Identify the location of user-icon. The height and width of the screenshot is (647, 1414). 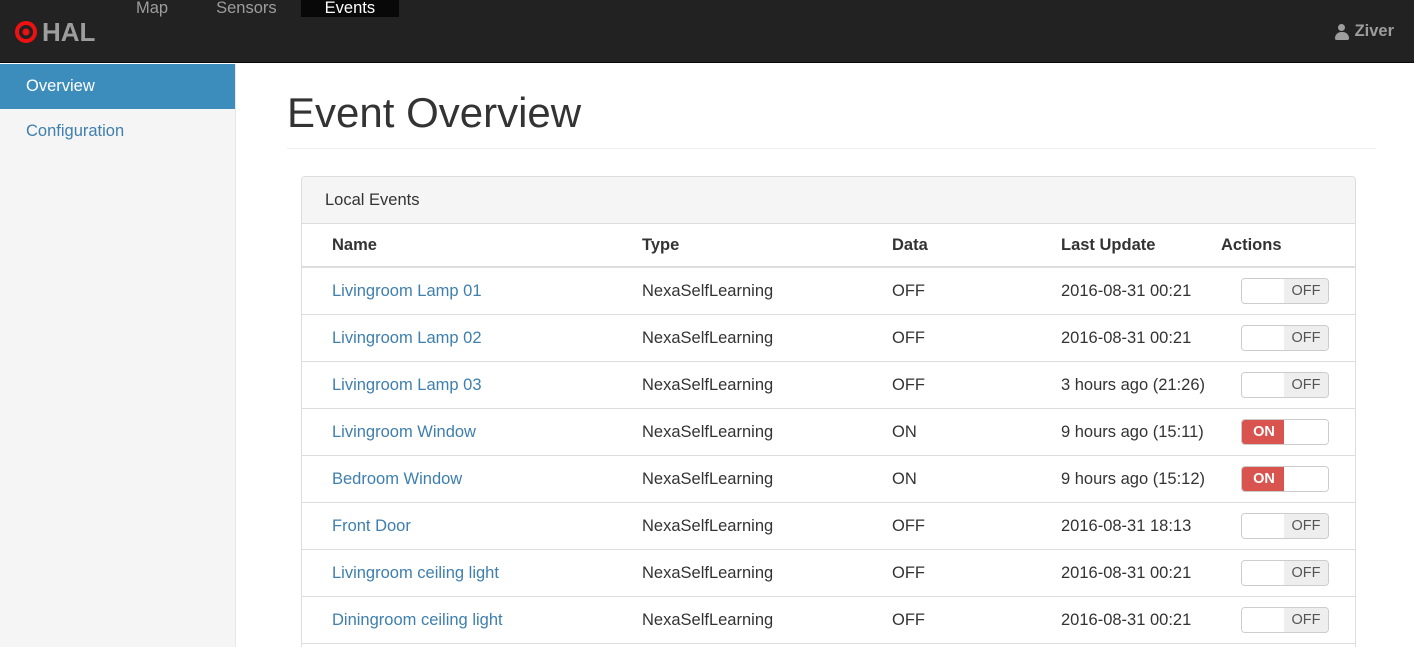
(1341, 31).